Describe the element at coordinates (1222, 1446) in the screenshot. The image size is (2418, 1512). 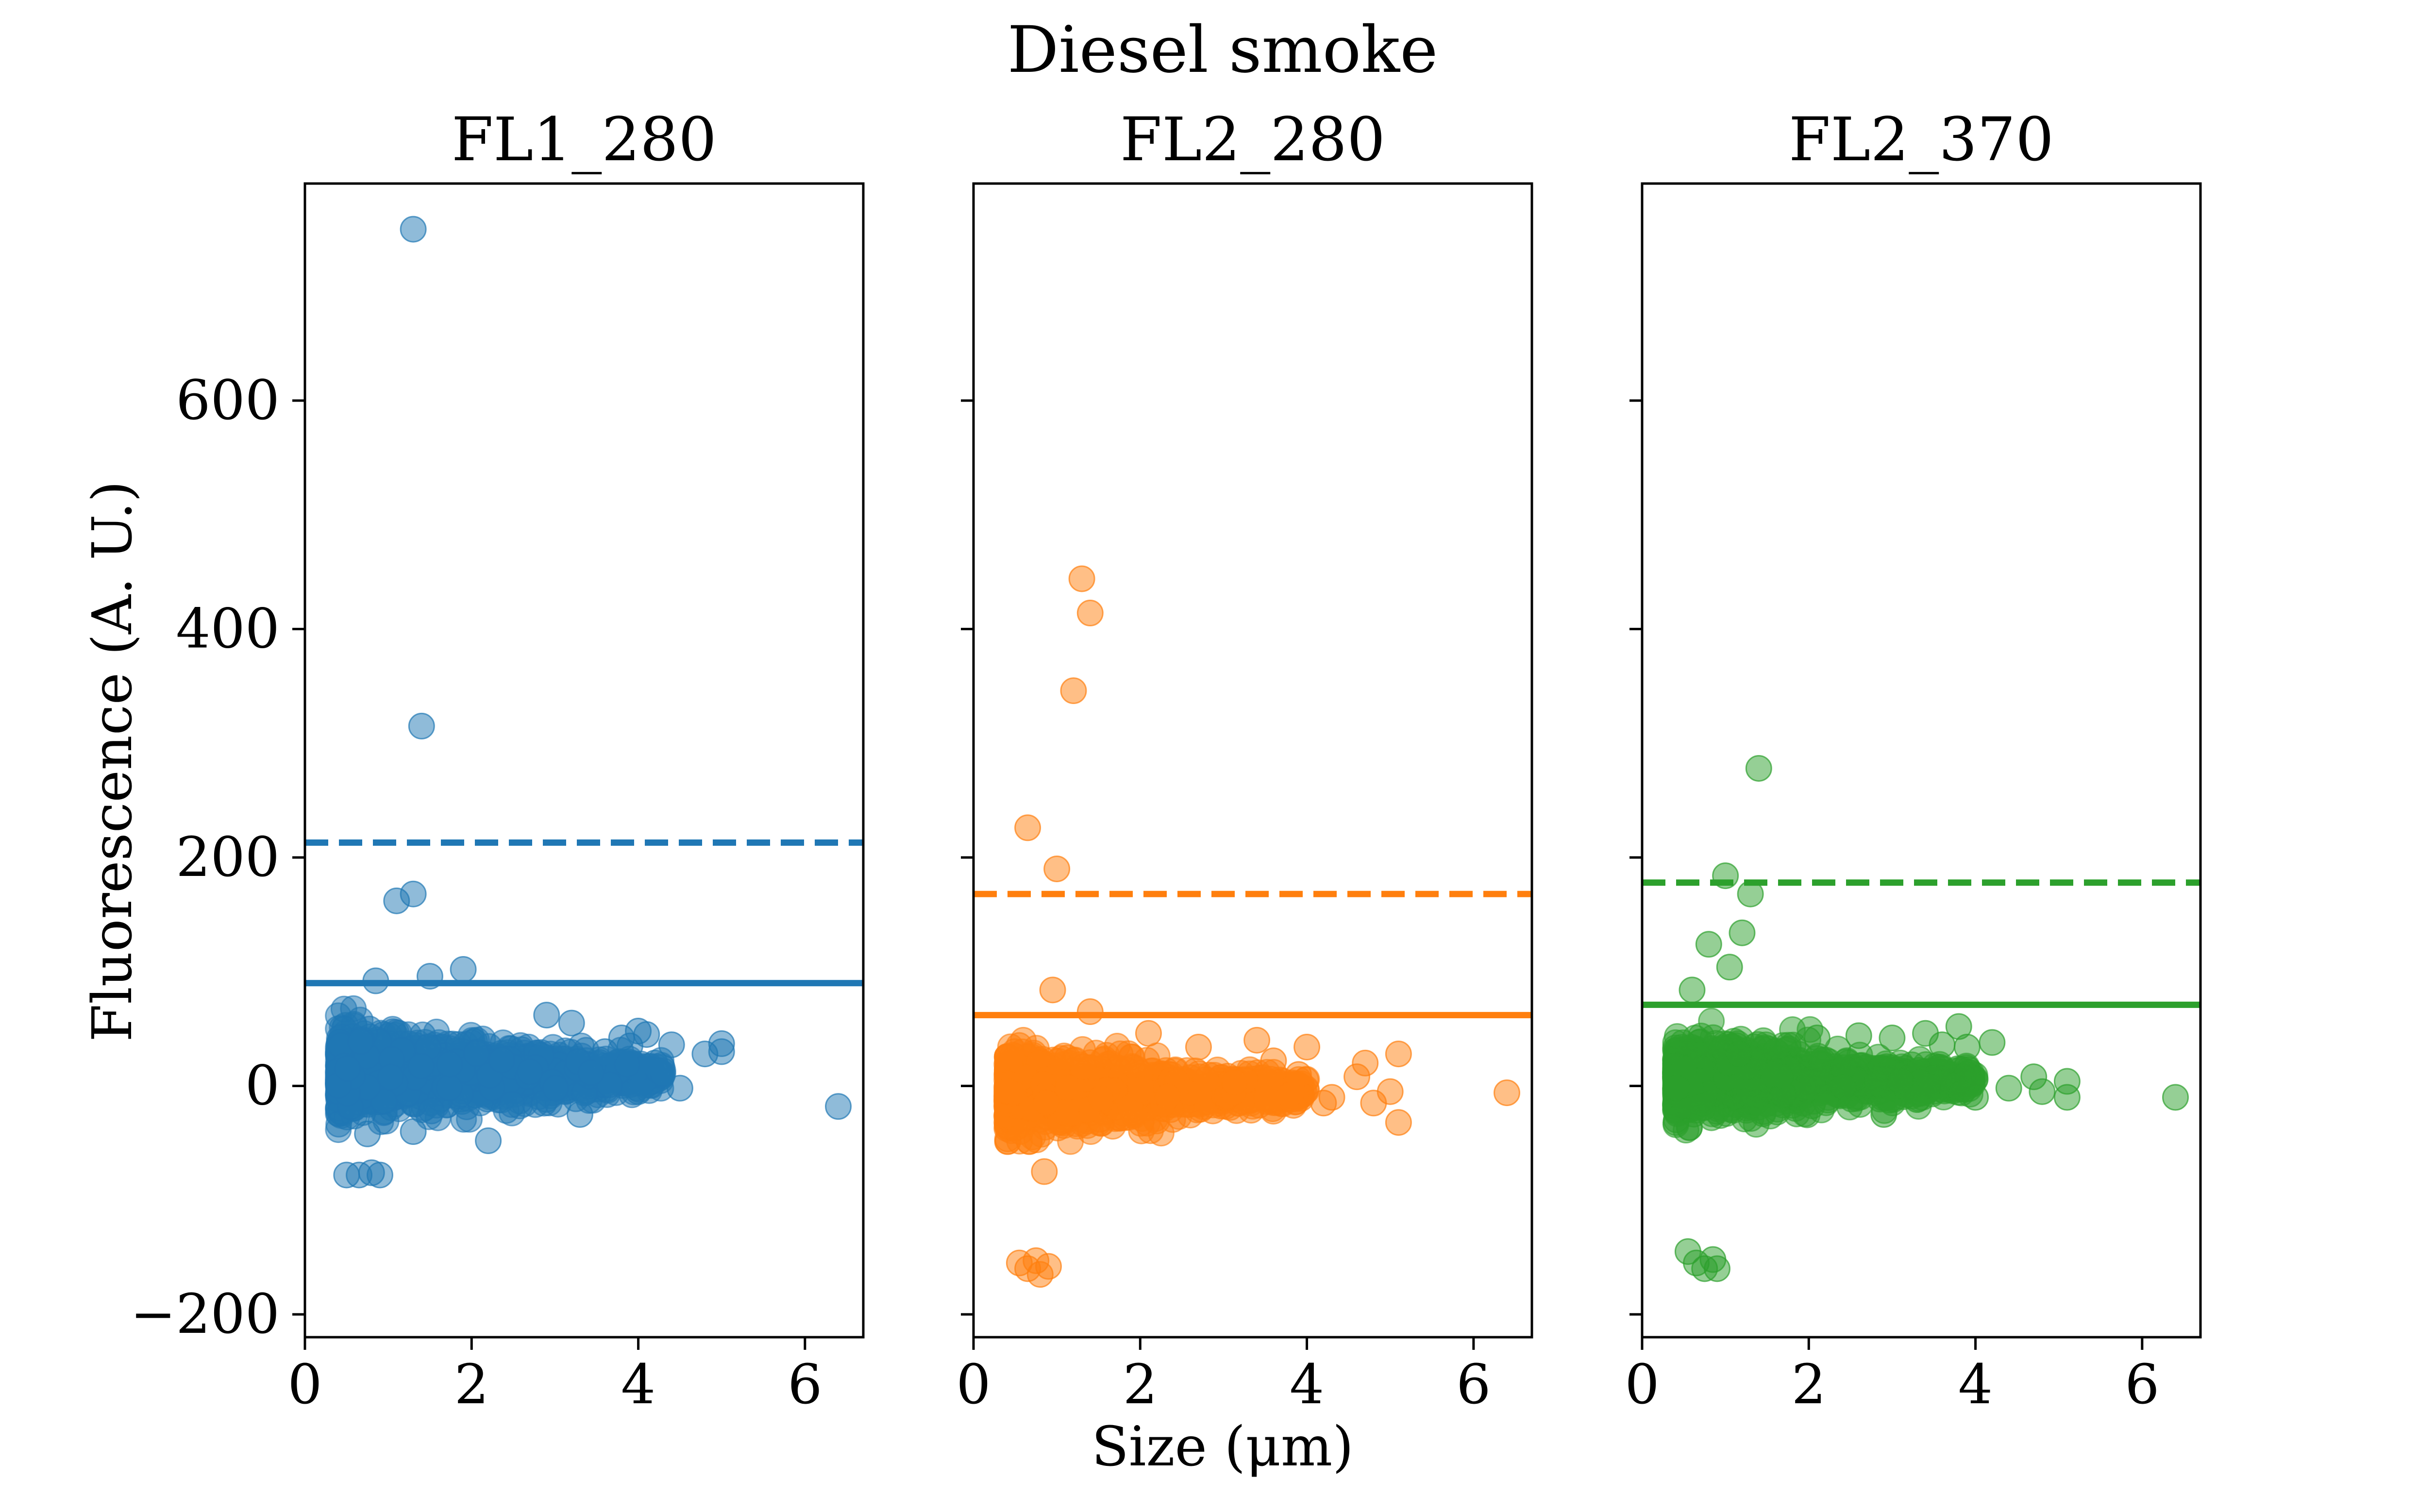
I see `x-axis-label: Size (μm)` at that location.